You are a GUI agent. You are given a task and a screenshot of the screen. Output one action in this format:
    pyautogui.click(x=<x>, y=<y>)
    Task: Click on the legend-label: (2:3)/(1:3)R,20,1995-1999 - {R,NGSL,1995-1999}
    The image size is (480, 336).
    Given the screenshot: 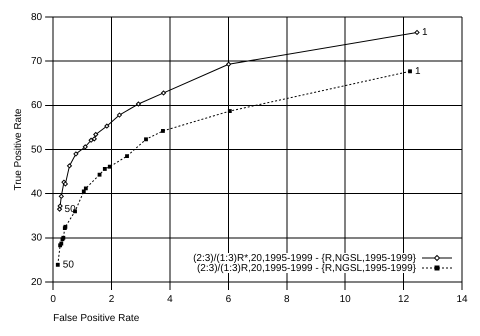 What is the action you would take?
    pyautogui.click(x=306, y=268)
    